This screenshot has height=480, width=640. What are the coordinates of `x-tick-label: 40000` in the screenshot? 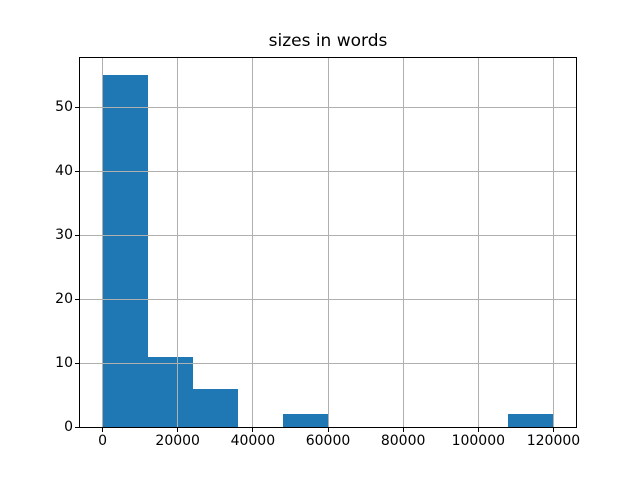 It's located at (253, 441).